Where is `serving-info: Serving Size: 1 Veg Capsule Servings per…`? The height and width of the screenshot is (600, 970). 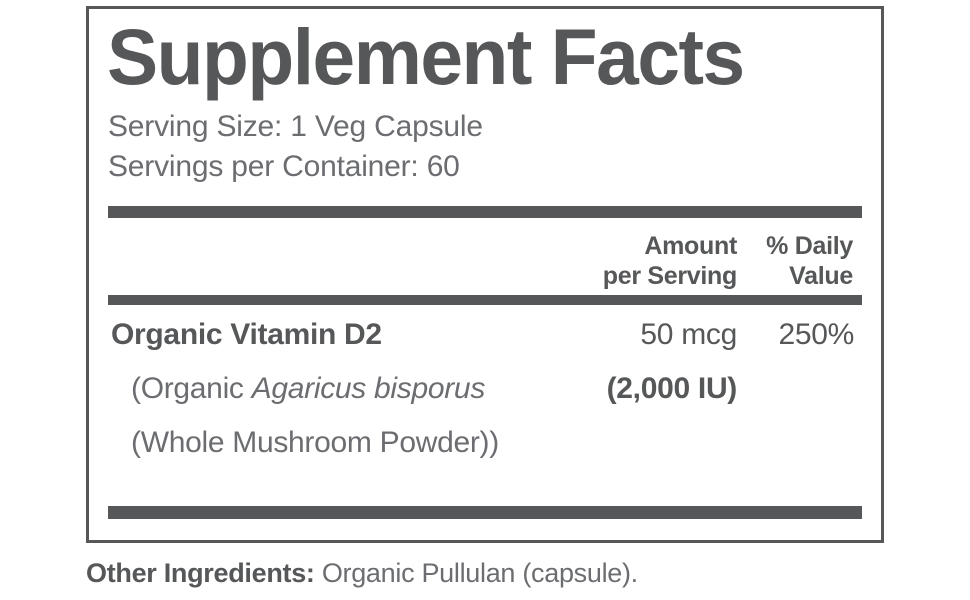 serving-info: Serving Size: 1 Veg Capsule Servings per… is located at coordinates (295, 147).